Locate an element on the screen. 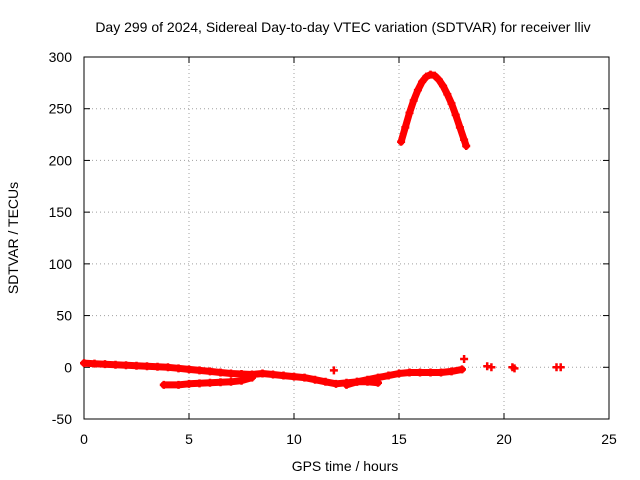  x-tick-label: 25 is located at coordinates (609, 439).